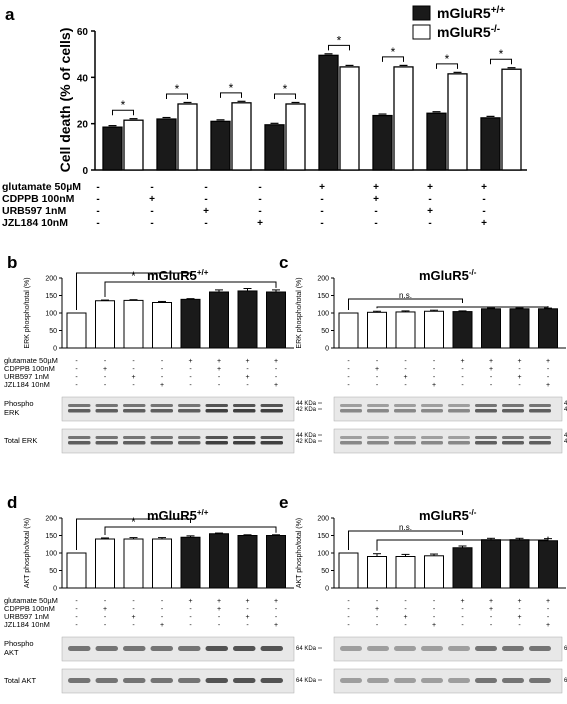  I want to click on y-tick-label-a: 60, so click(83, 32).